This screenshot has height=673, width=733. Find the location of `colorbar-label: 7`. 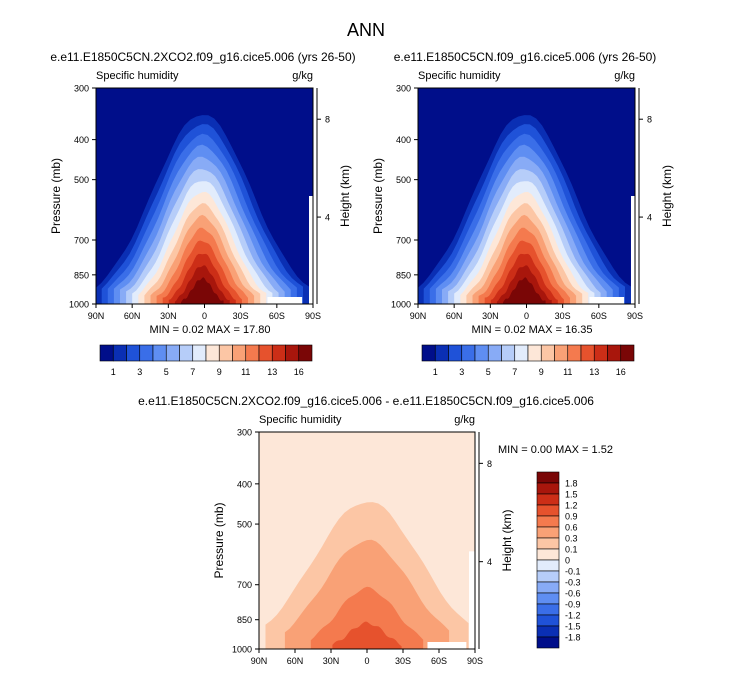

colorbar-label: 7 is located at coordinates (192, 372).